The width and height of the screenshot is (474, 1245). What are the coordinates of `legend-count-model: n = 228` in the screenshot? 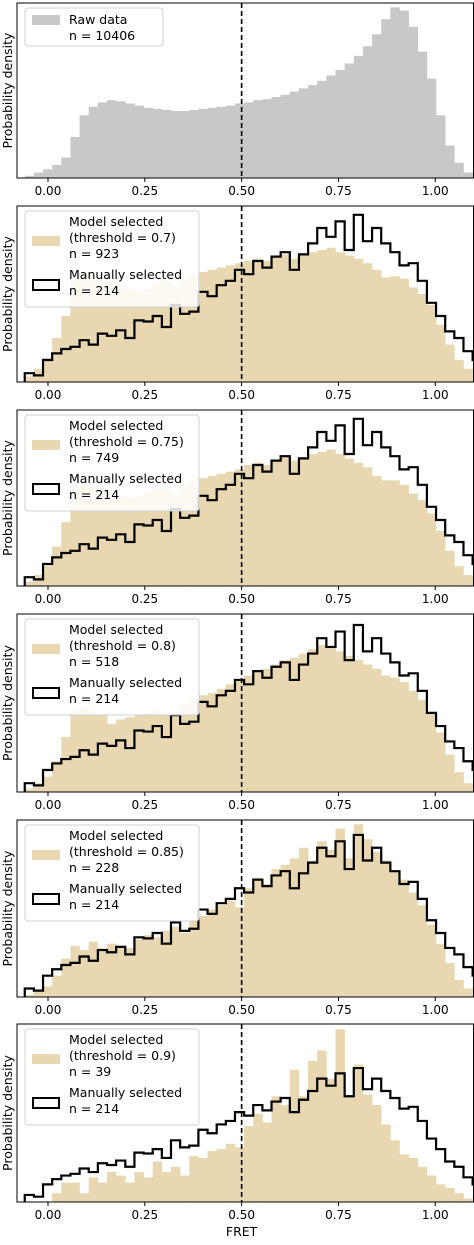 It's located at (94, 867).